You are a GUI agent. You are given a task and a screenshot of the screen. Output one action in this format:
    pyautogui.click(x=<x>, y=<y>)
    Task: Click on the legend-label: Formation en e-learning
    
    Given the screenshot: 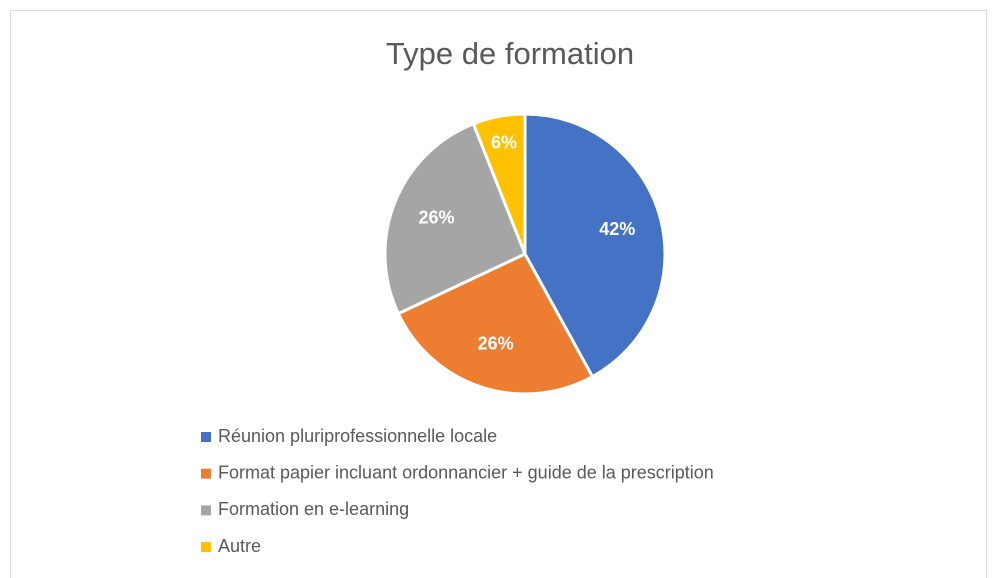 What is the action you would take?
    pyautogui.click(x=313, y=509)
    